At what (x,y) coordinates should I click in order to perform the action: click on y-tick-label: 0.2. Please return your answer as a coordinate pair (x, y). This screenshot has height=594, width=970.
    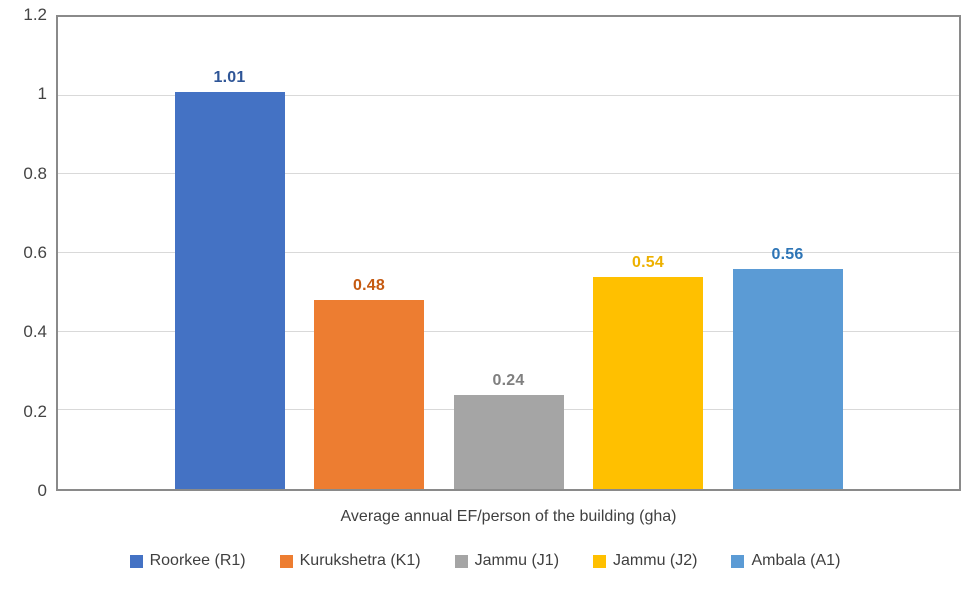
    Looking at the image, I should click on (35, 411).